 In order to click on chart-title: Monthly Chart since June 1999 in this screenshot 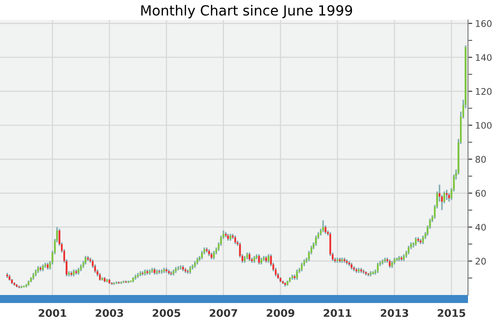, I will do `click(246, 11)`.